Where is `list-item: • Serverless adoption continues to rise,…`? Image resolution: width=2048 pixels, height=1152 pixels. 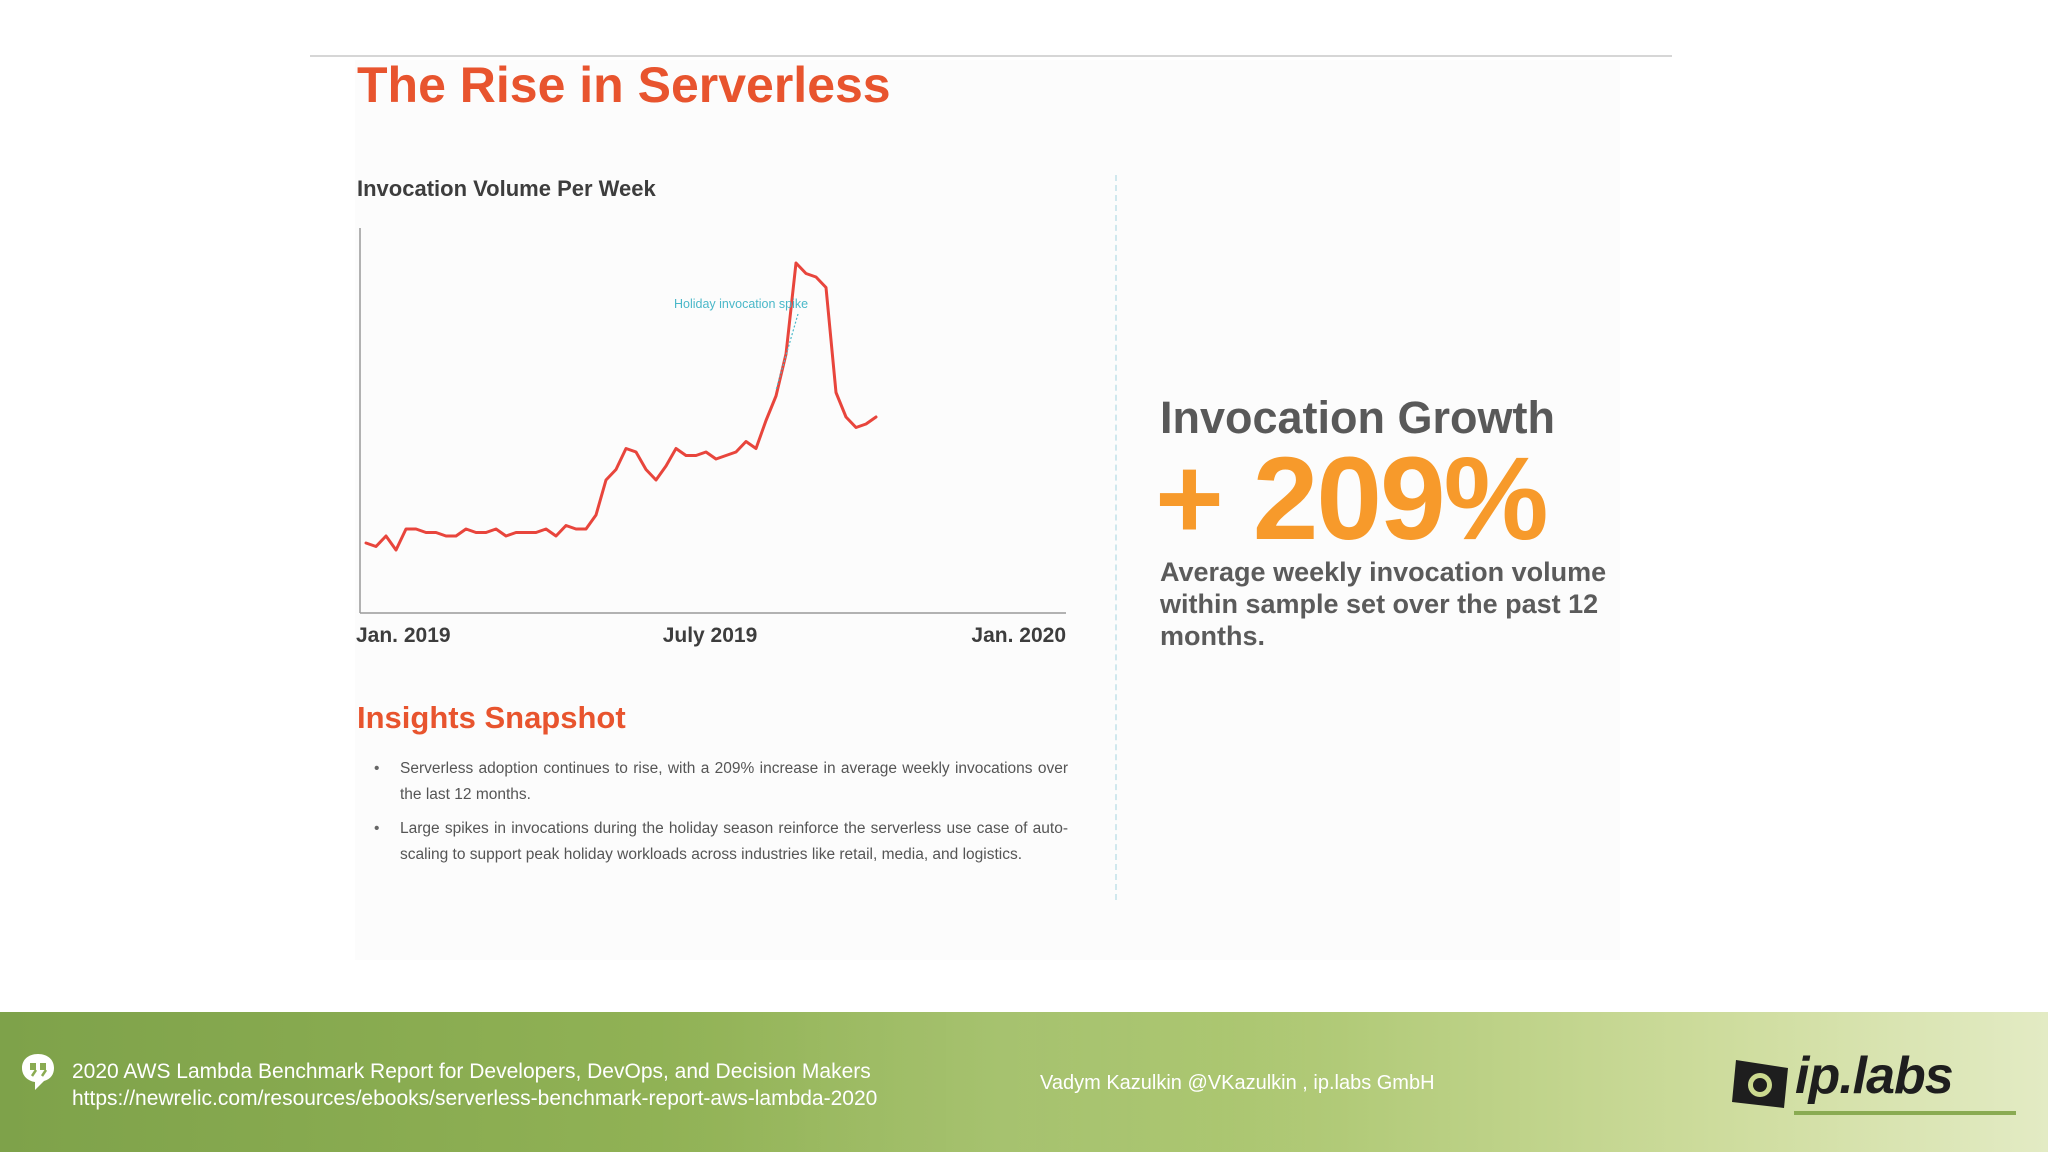
list-item: • Serverless adoption continues to rise,… is located at coordinates (720, 782).